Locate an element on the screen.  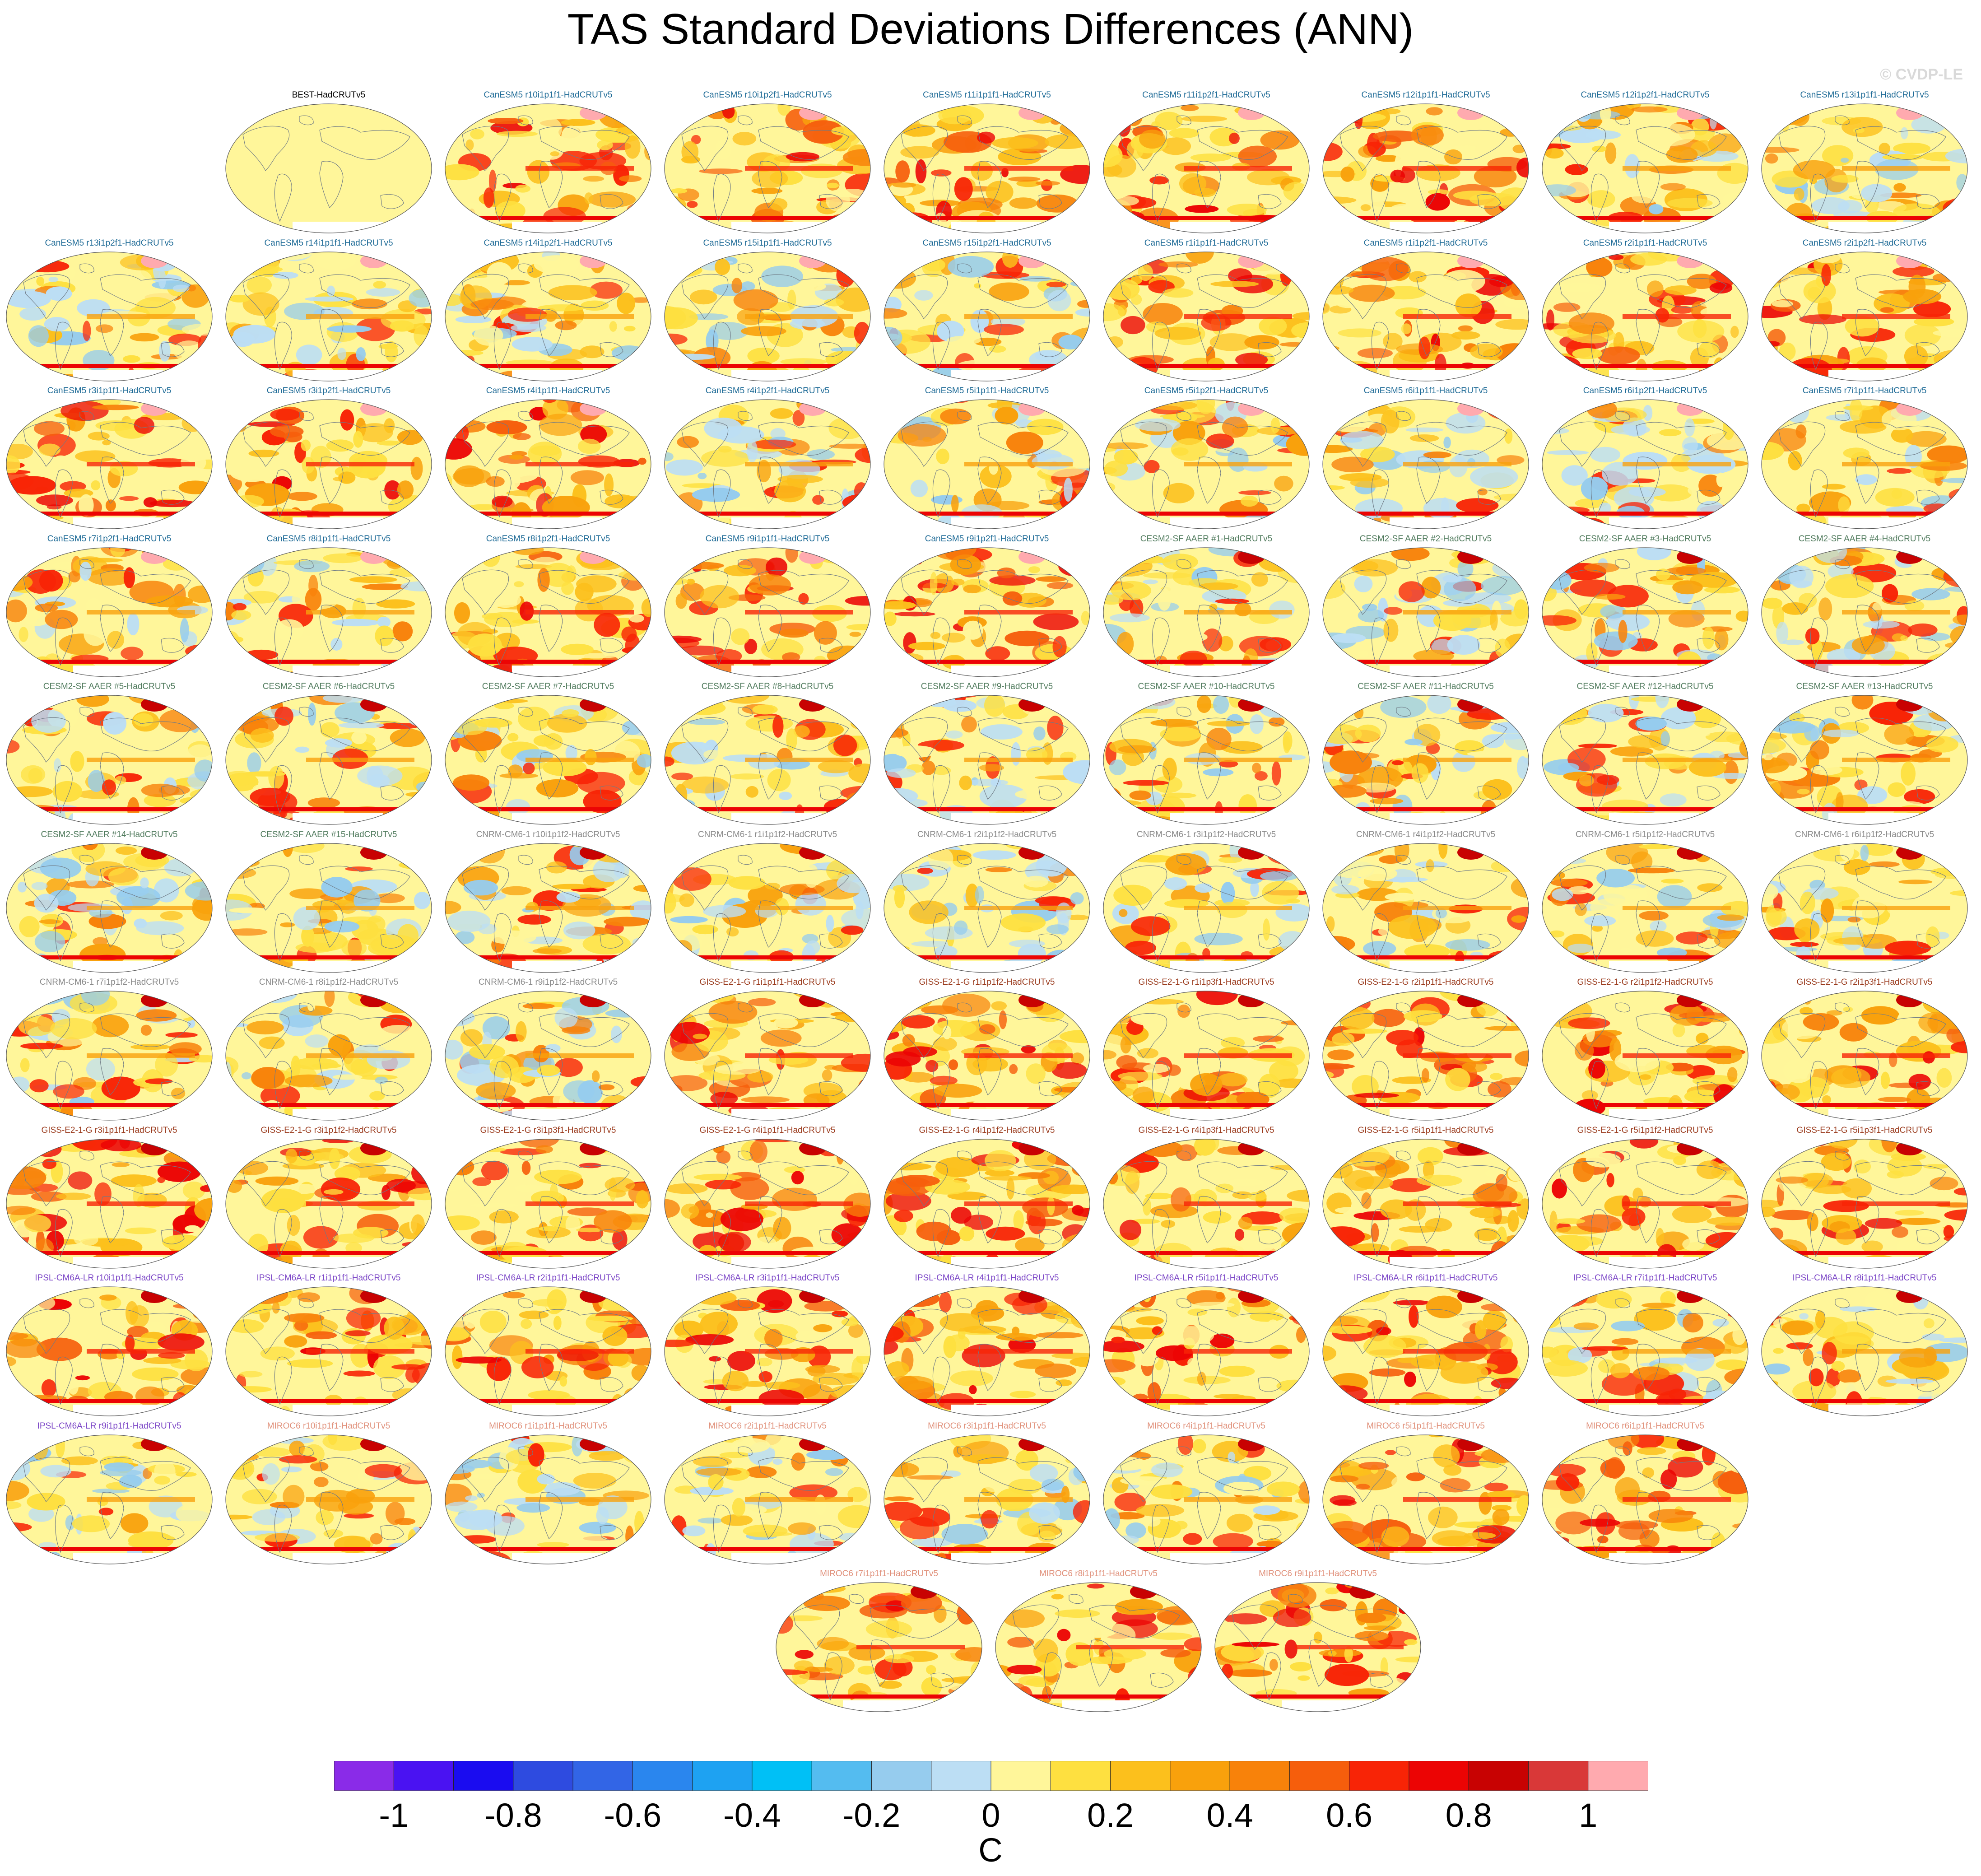
panel-title: CNRM-CM6-1 r1i1p1f2-HadCRUTv5 is located at coordinates (767, 834).